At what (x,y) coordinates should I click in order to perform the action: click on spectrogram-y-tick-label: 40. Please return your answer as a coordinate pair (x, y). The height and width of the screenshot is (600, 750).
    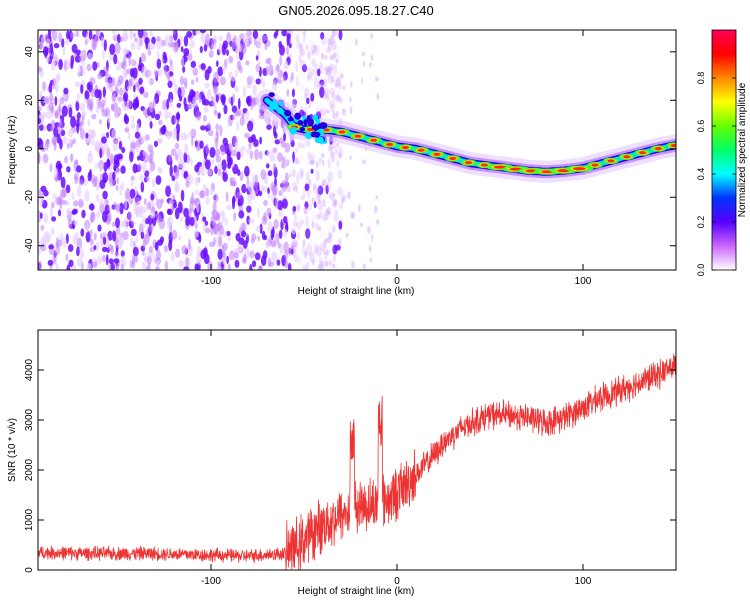
    Looking at the image, I should click on (29, 52).